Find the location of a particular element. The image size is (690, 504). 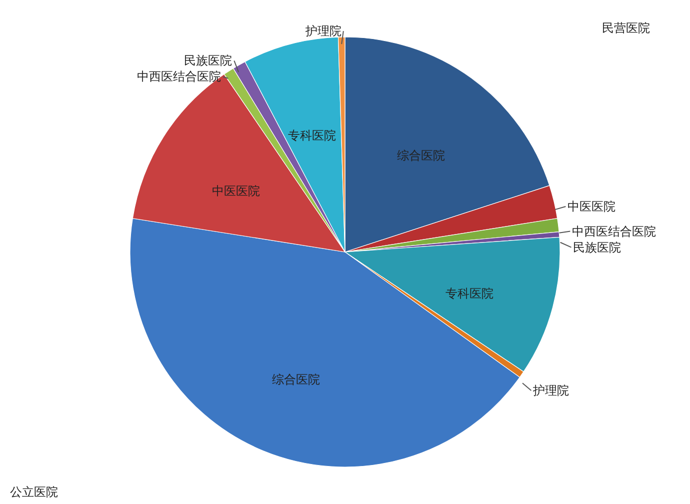

text: 民营医院 is located at coordinates (626, 28).